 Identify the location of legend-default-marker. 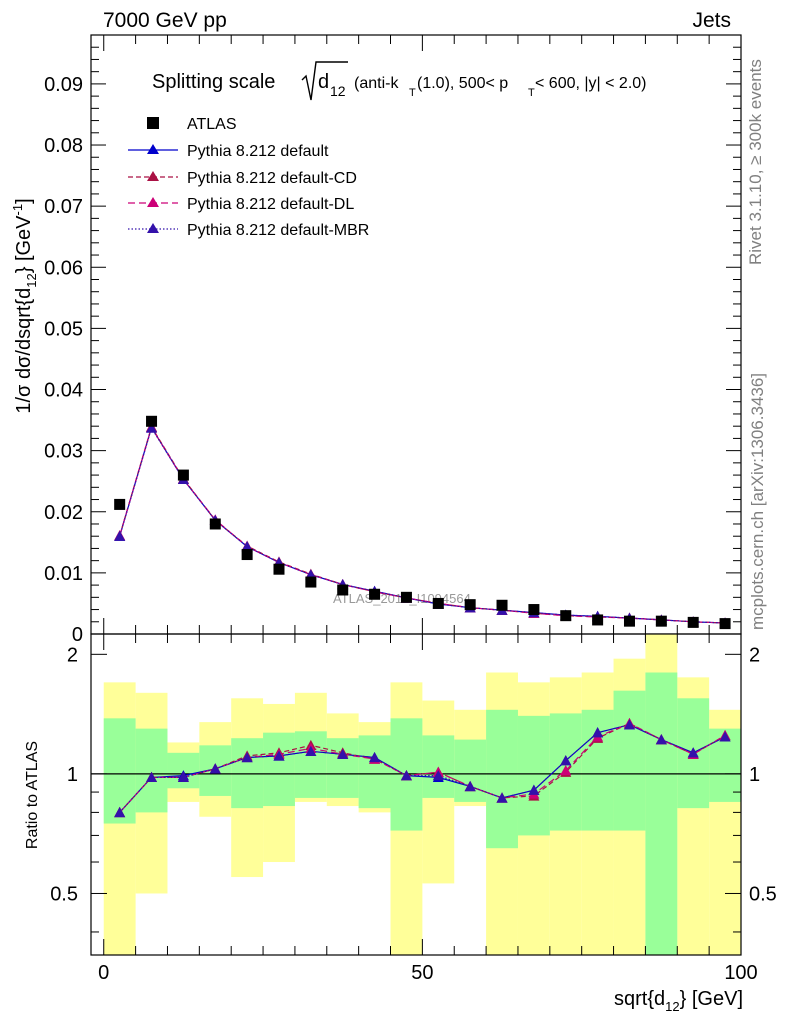
(153, 149).